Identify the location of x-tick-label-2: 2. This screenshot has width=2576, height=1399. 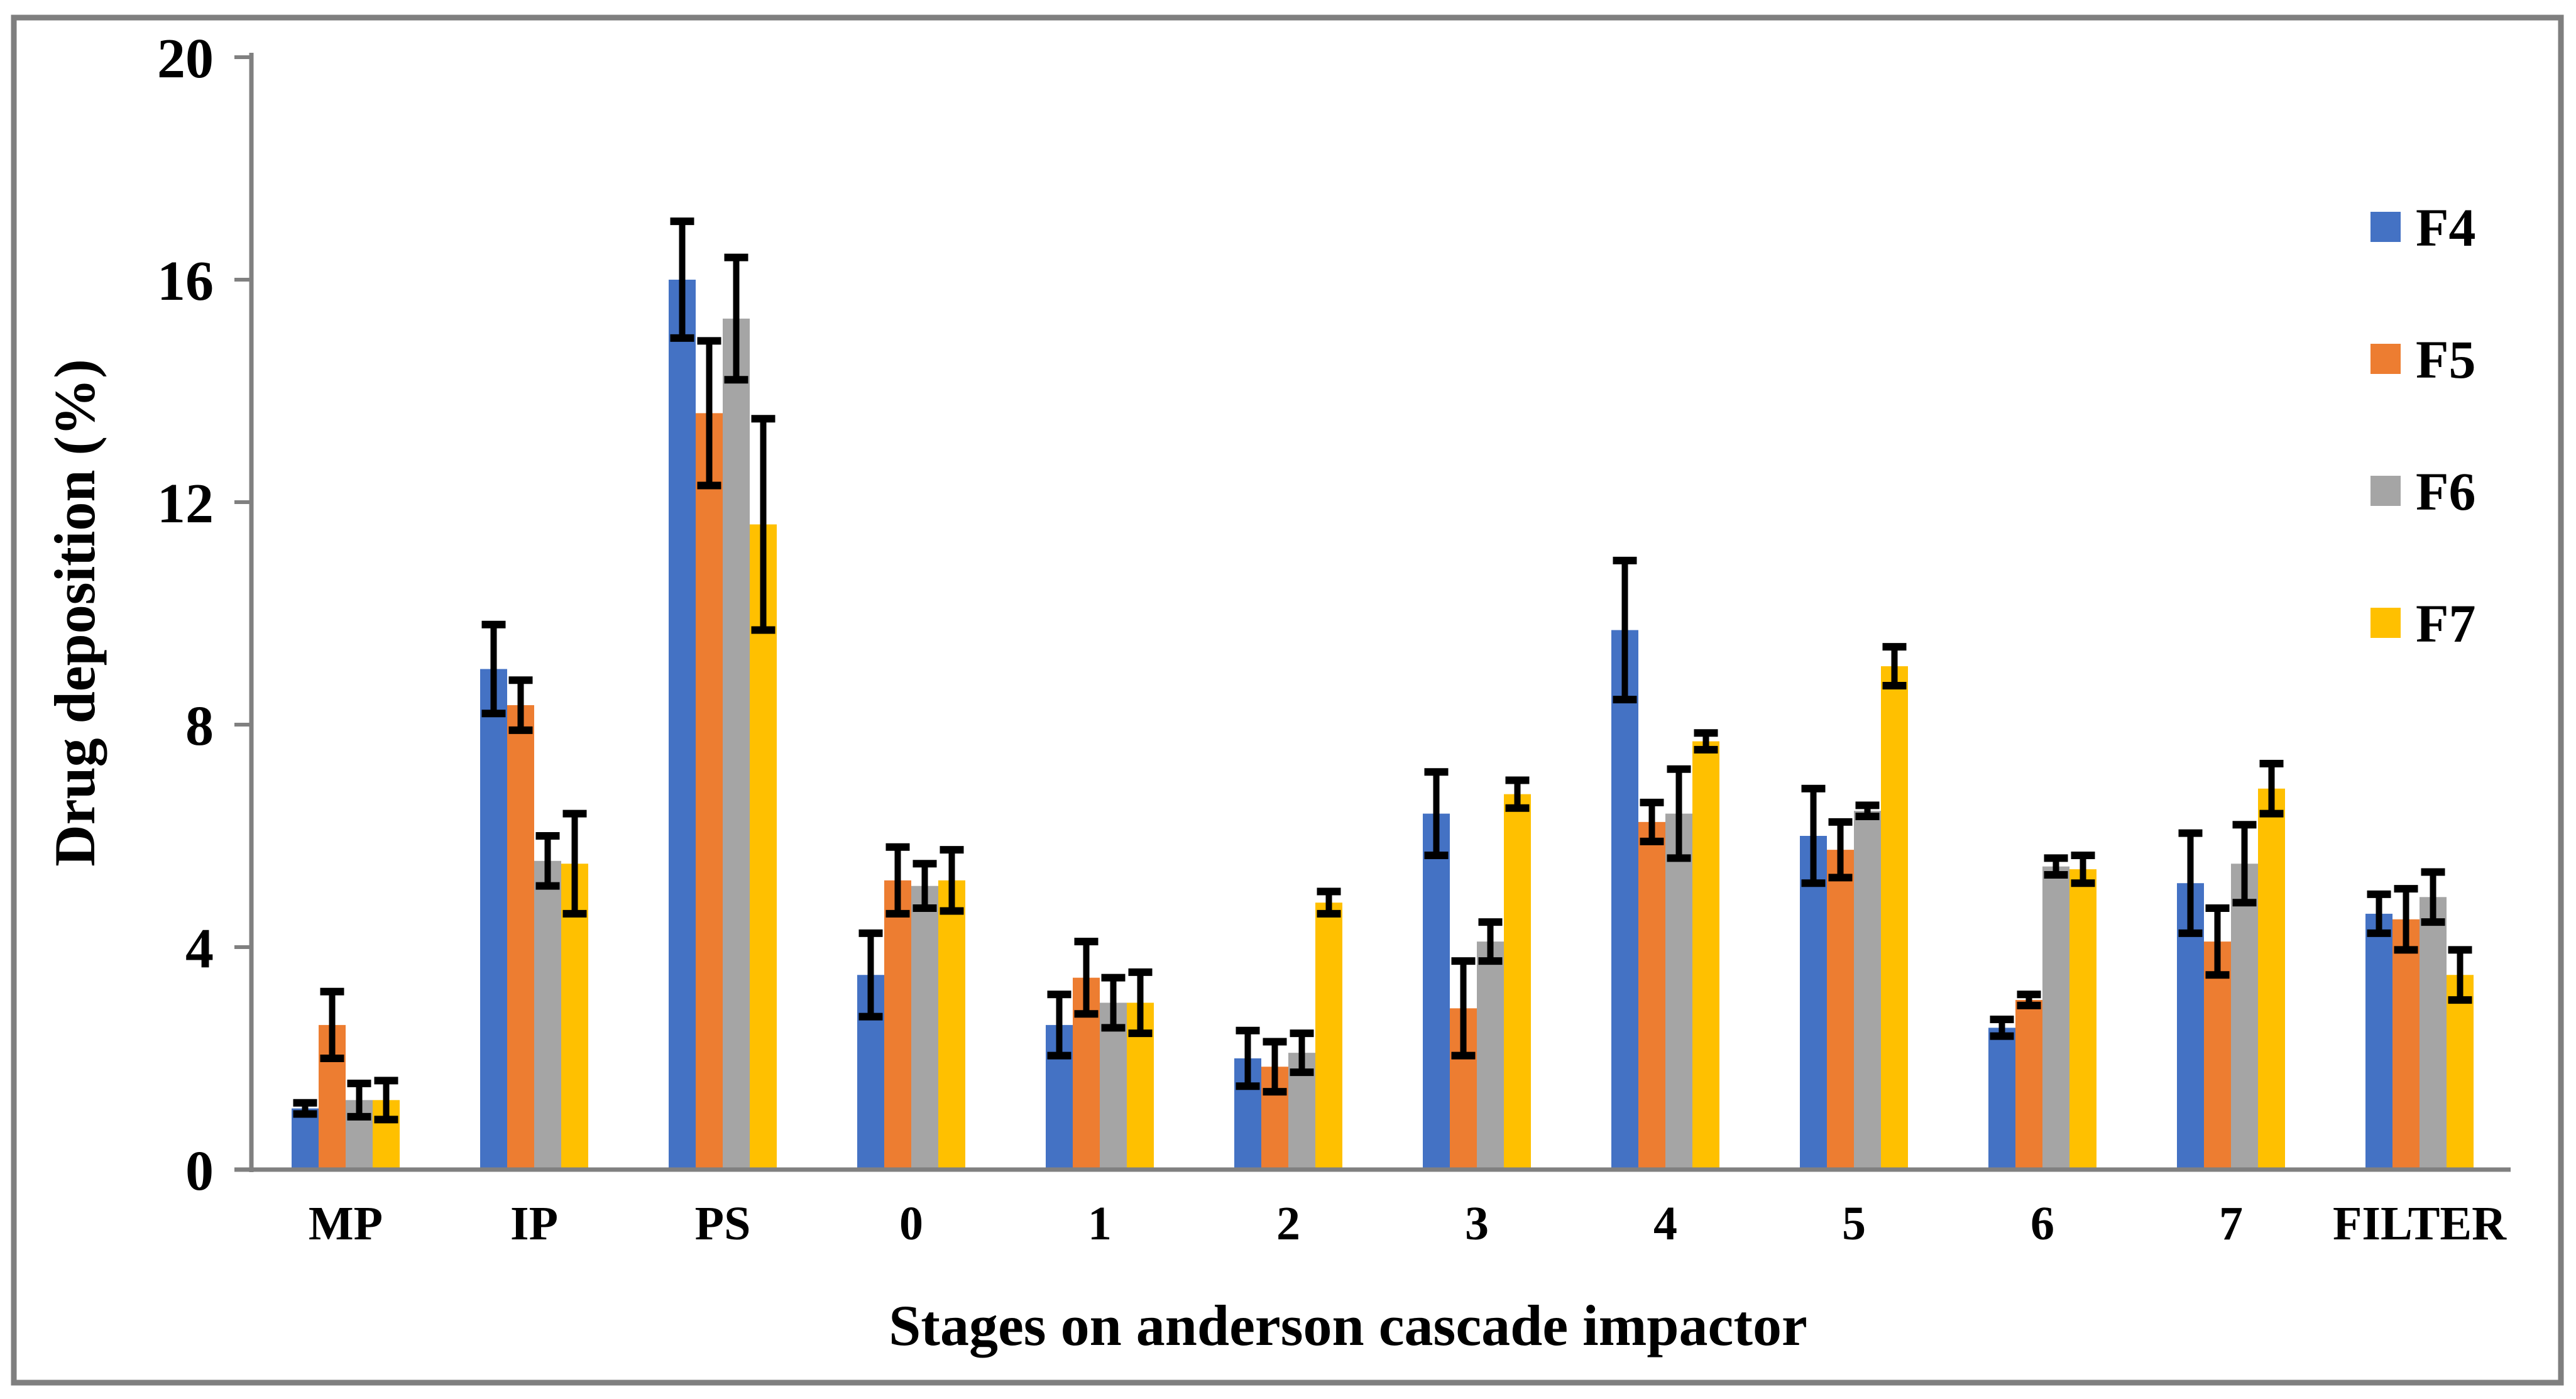
(1288, 1223).